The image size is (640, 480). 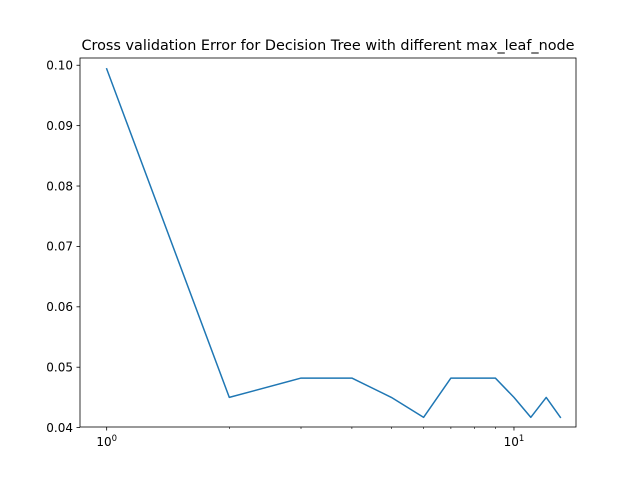 What do you see at coordinates (521, 439) in the screenshot?
I see `x-tick-exponent: 1` at bounding box center [521, 439].